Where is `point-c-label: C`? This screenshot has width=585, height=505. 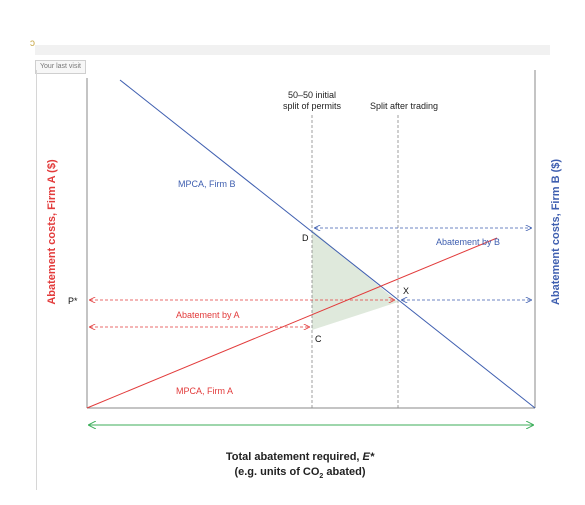 point-c-label: C is located at coordinates (318, 339).